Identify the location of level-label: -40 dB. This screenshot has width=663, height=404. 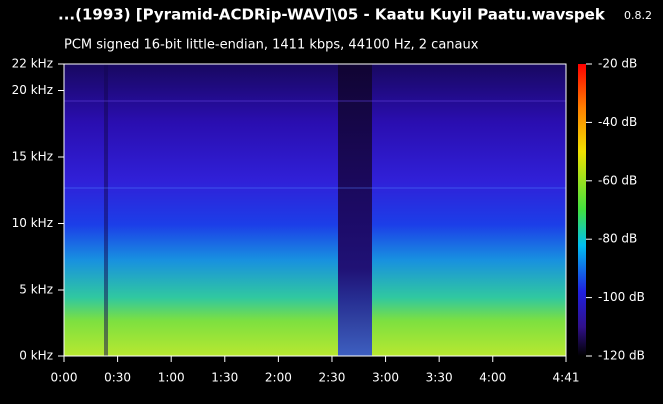
(617, 122).